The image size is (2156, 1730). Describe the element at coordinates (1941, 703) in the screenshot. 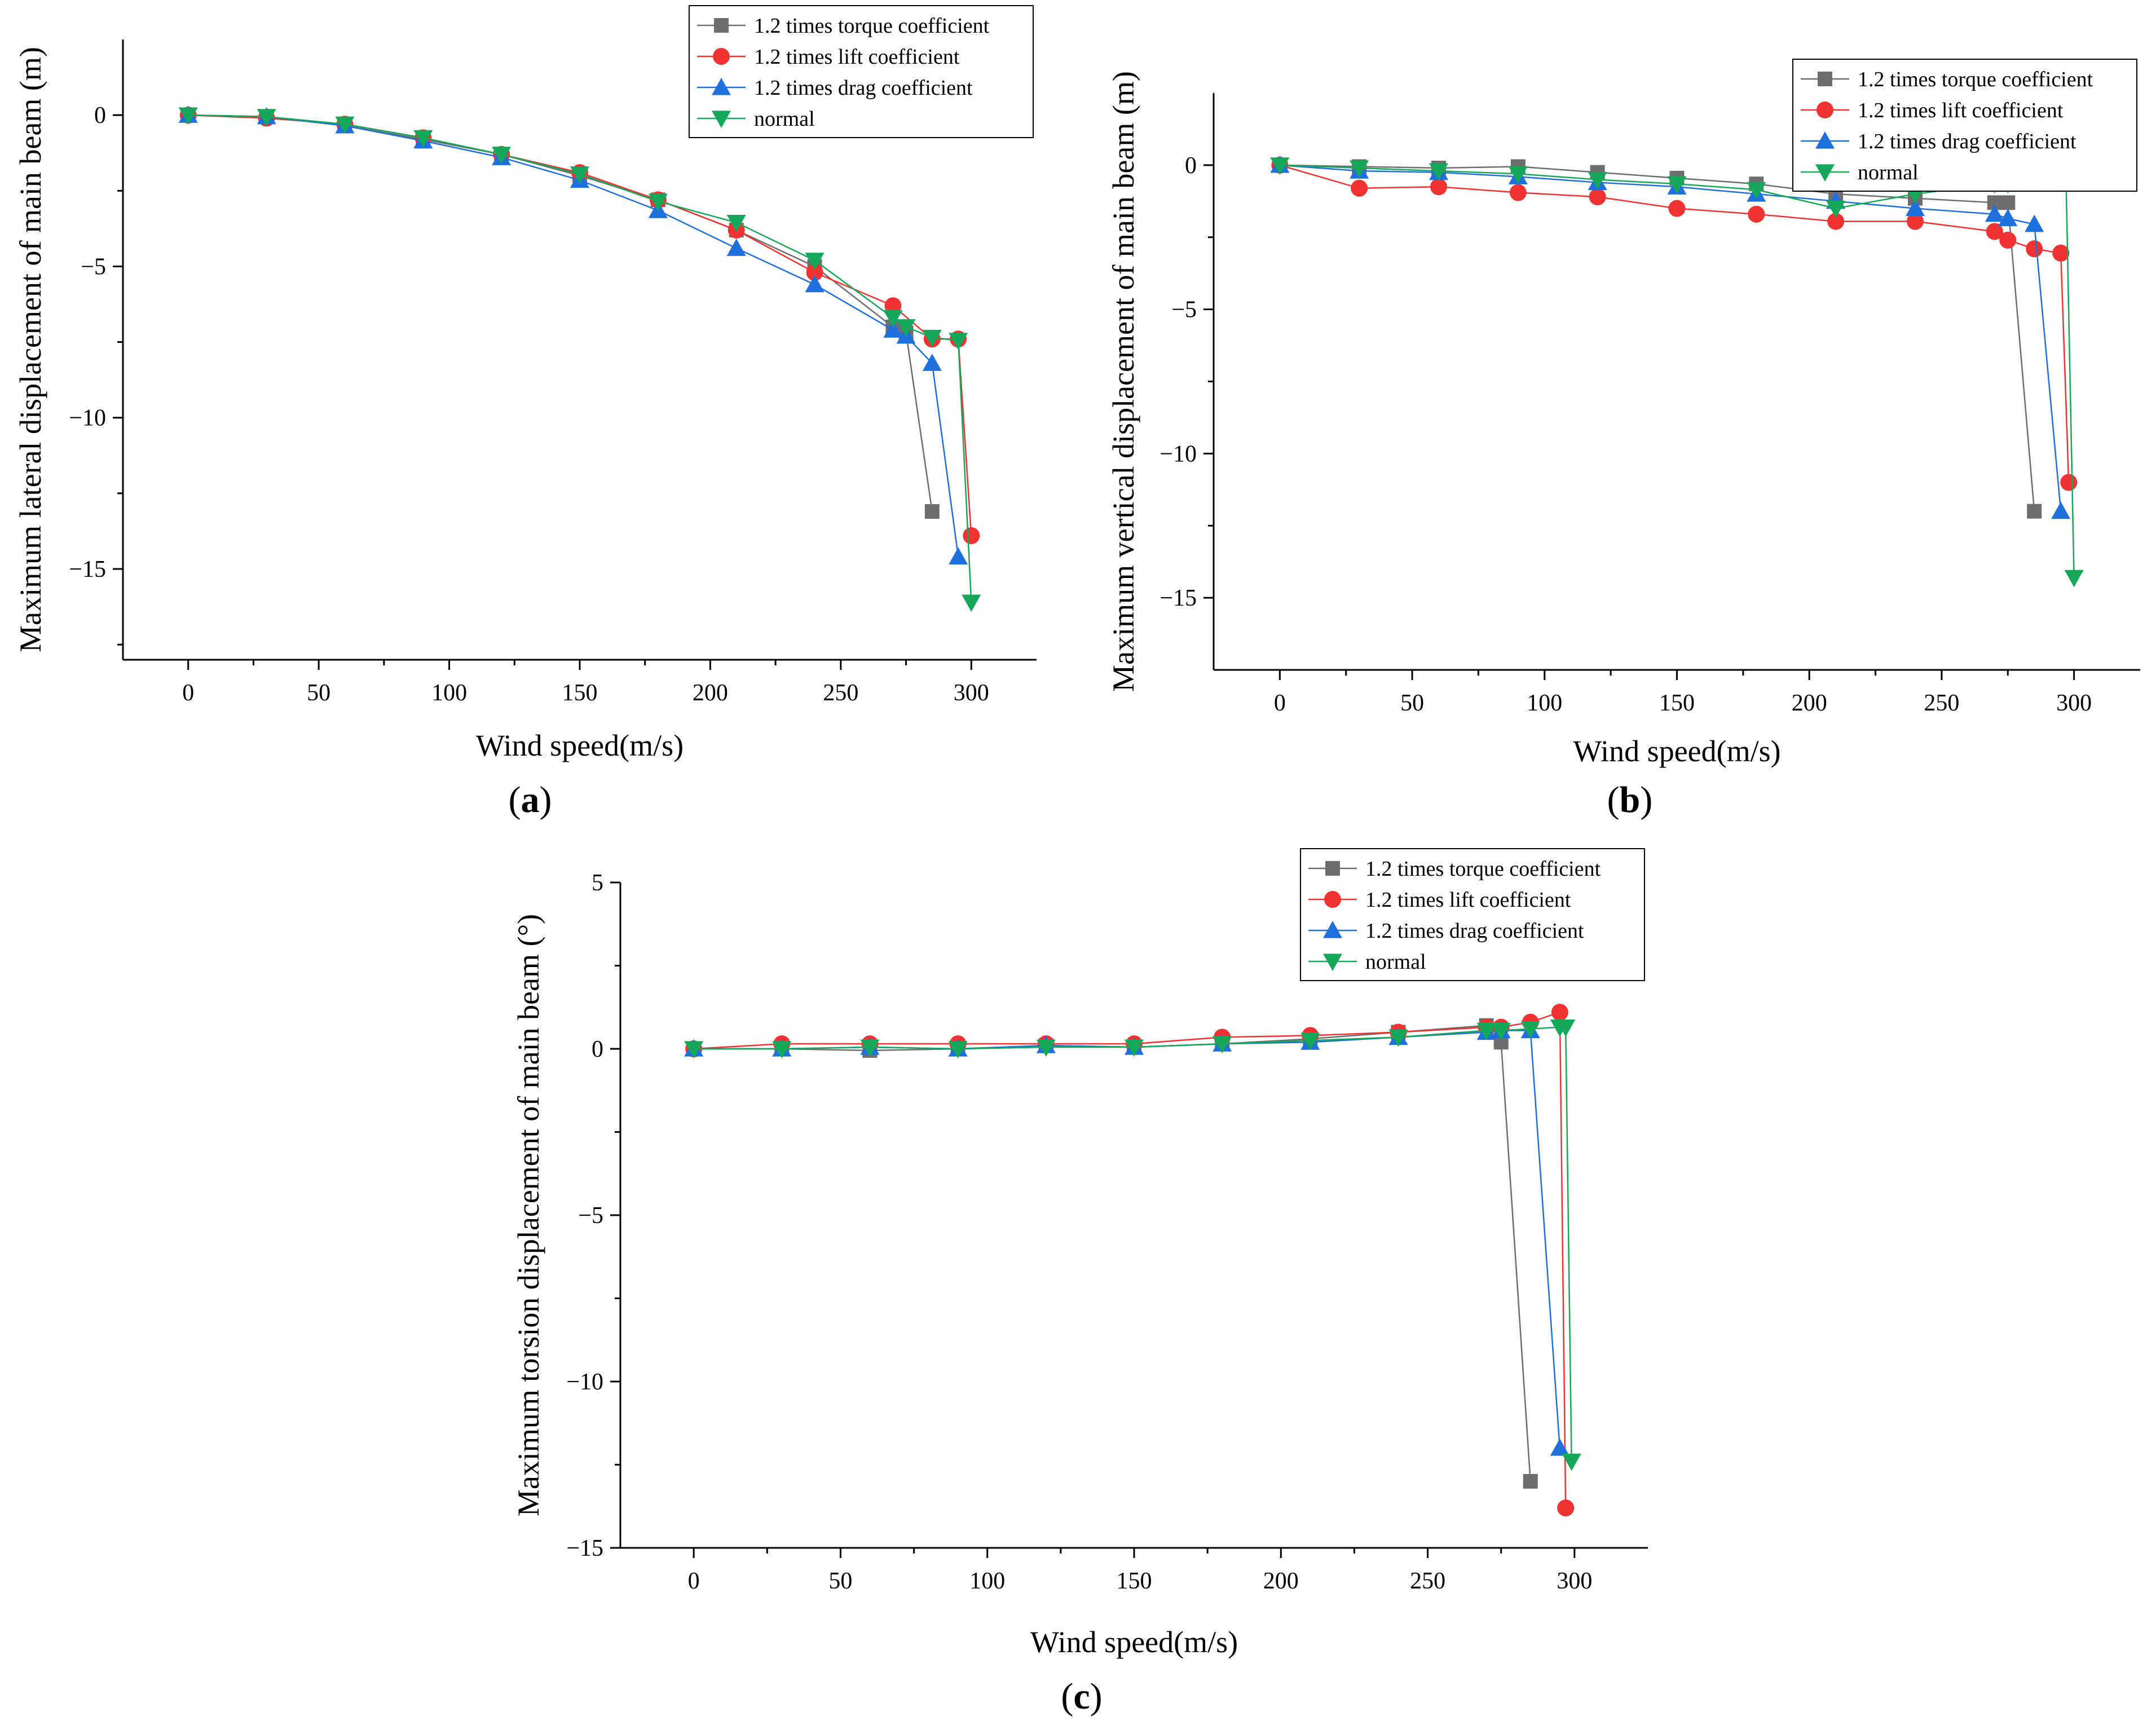

I see `chart-b-x-tick-label: 250` at that location.